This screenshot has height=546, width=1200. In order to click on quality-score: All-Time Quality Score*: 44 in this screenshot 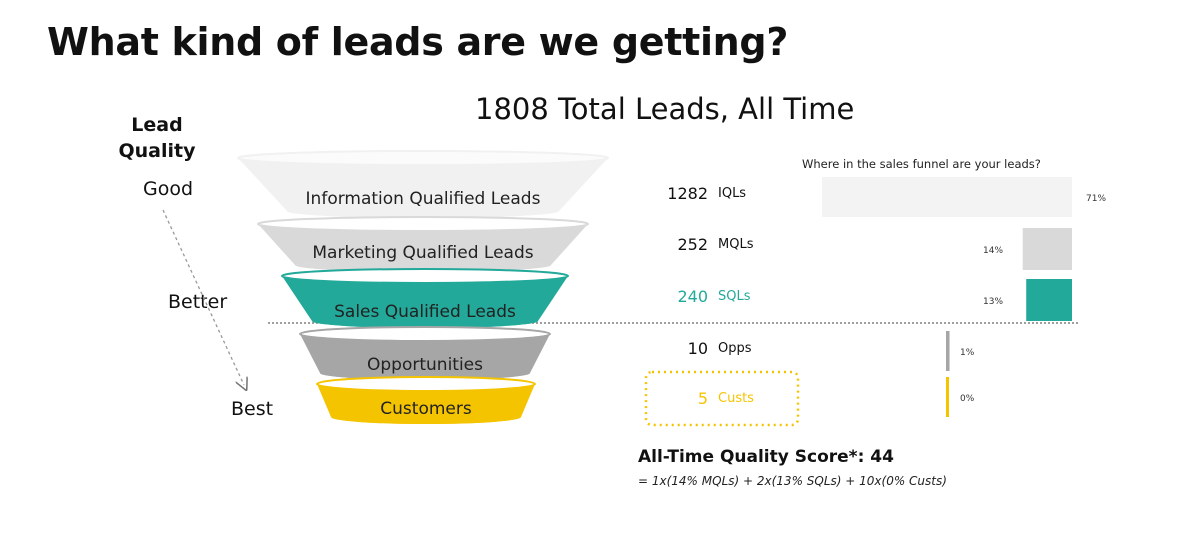, I will do `click(766, 457)`.